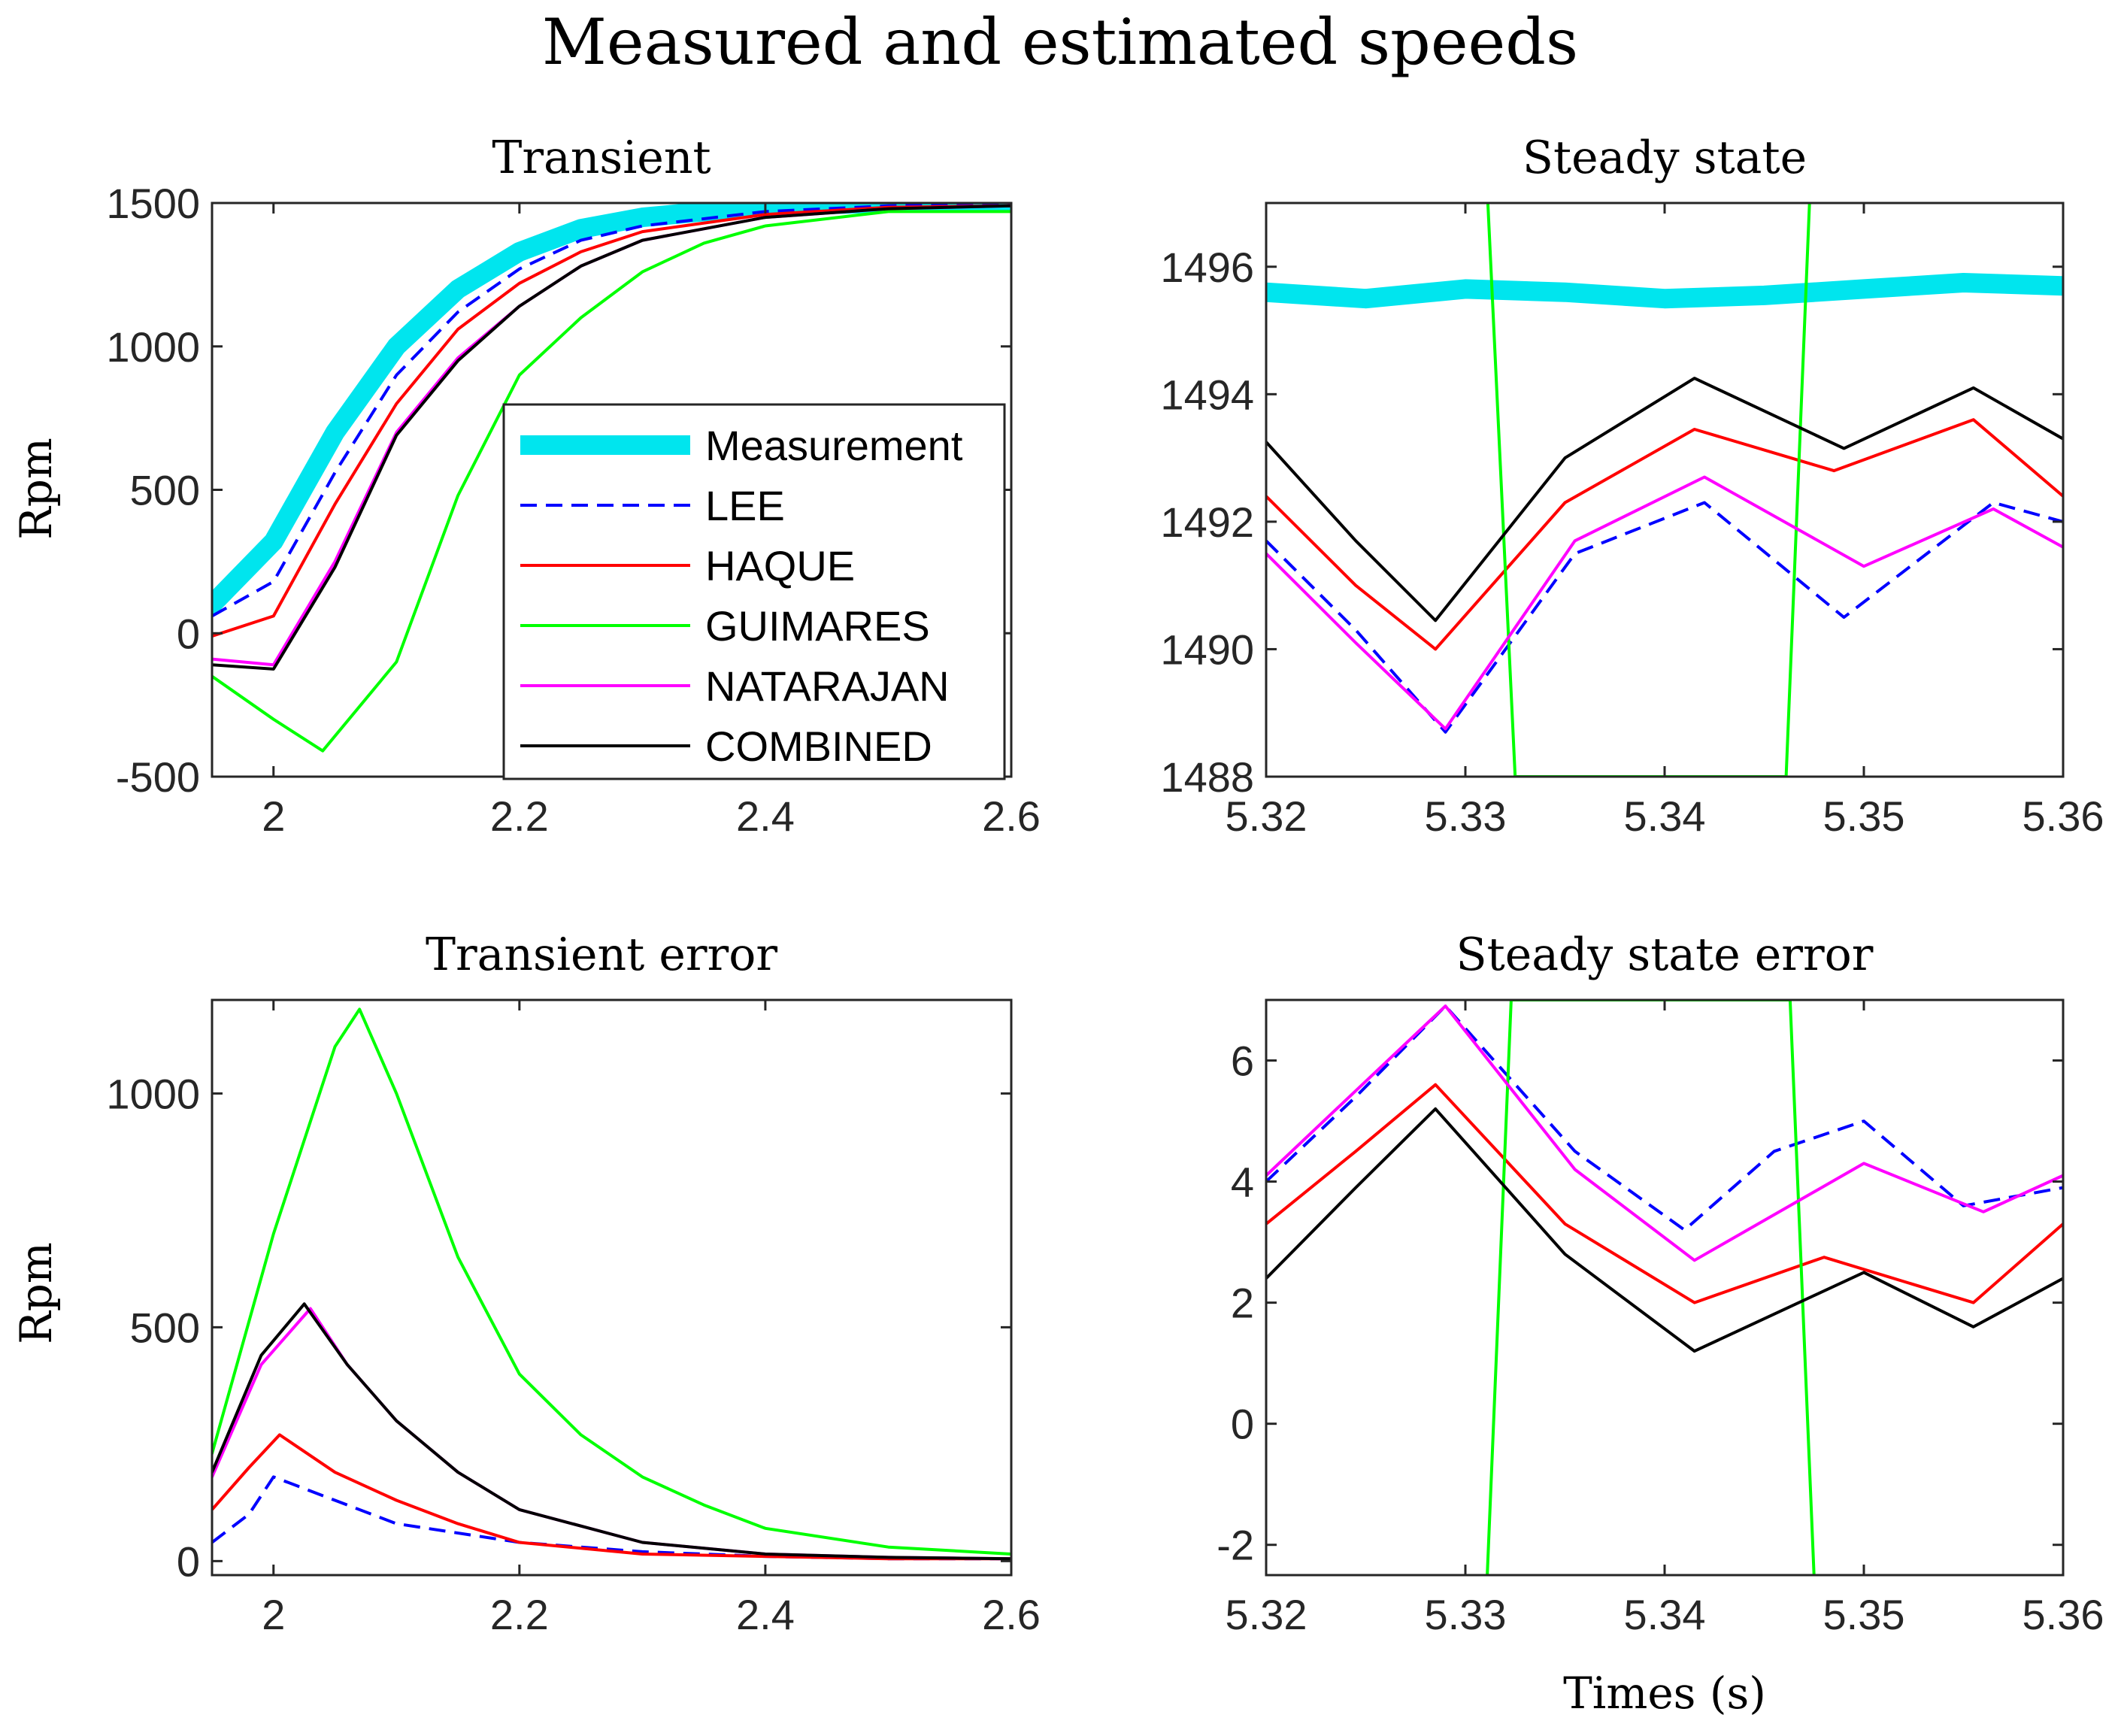 Image resolution: width=2121 pixels, height=1736 pixels. Describe the element at coordinates (1207, 267) in the screenshot. I see `y-tick-label-steady: 1496` at that location.